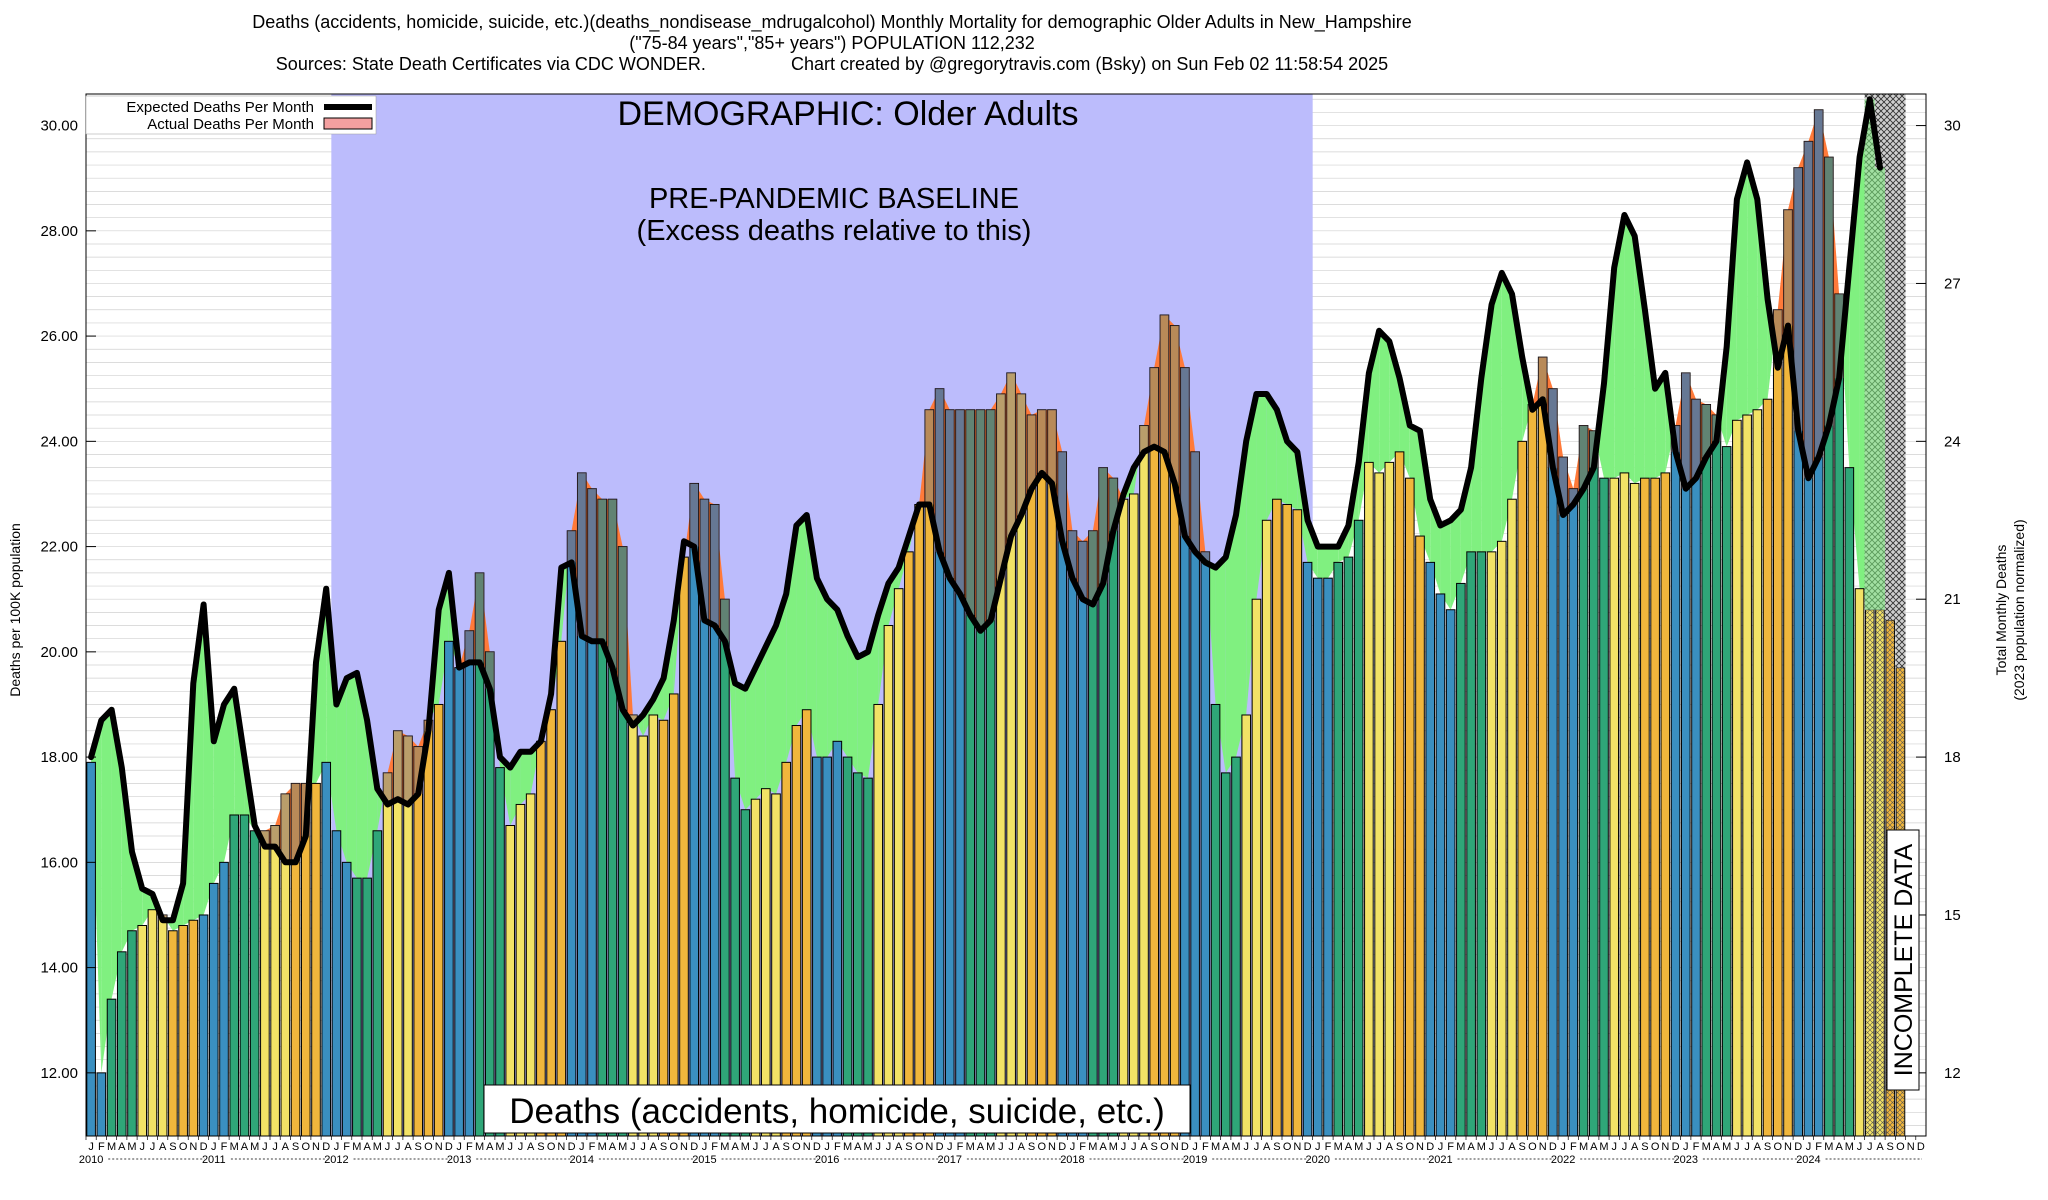 This screenshot has width=2048, height=1200. I want to click on year-label: 2023, so click(1686, 1160).